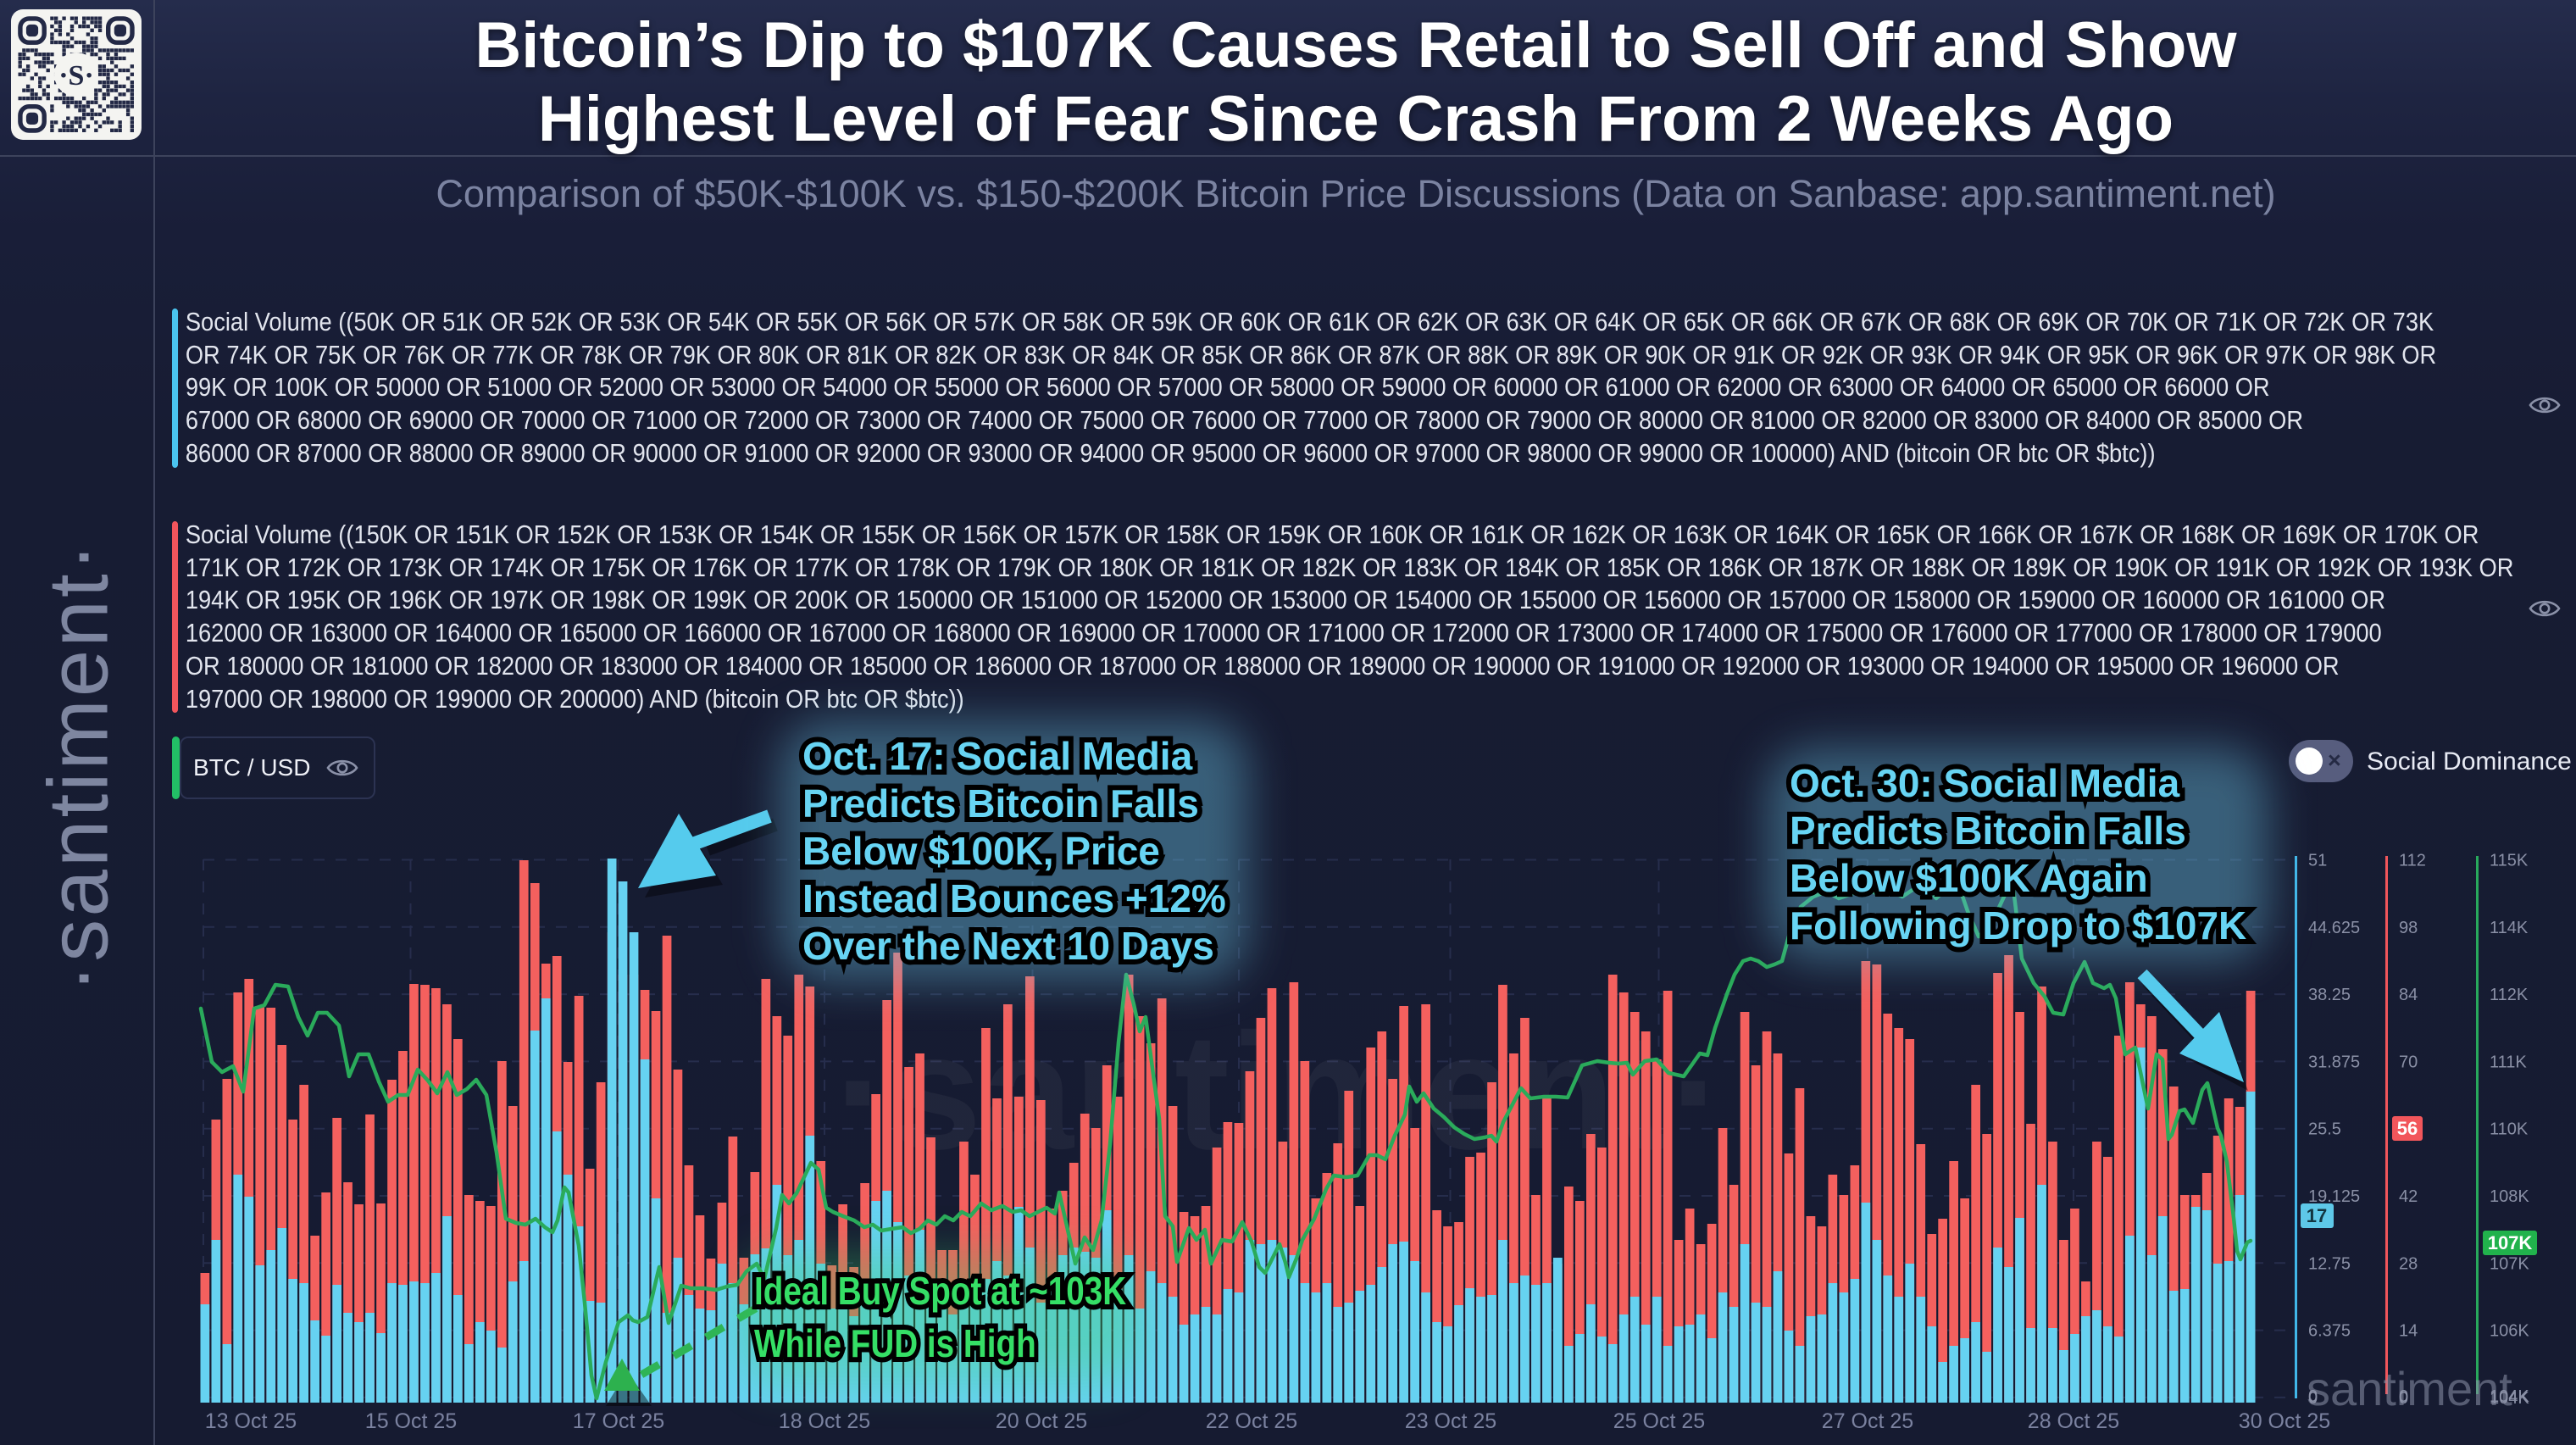  Describe the element at coordinates (2509, 1196) in the screenshot. I see `svg-text: 108K` at that location.